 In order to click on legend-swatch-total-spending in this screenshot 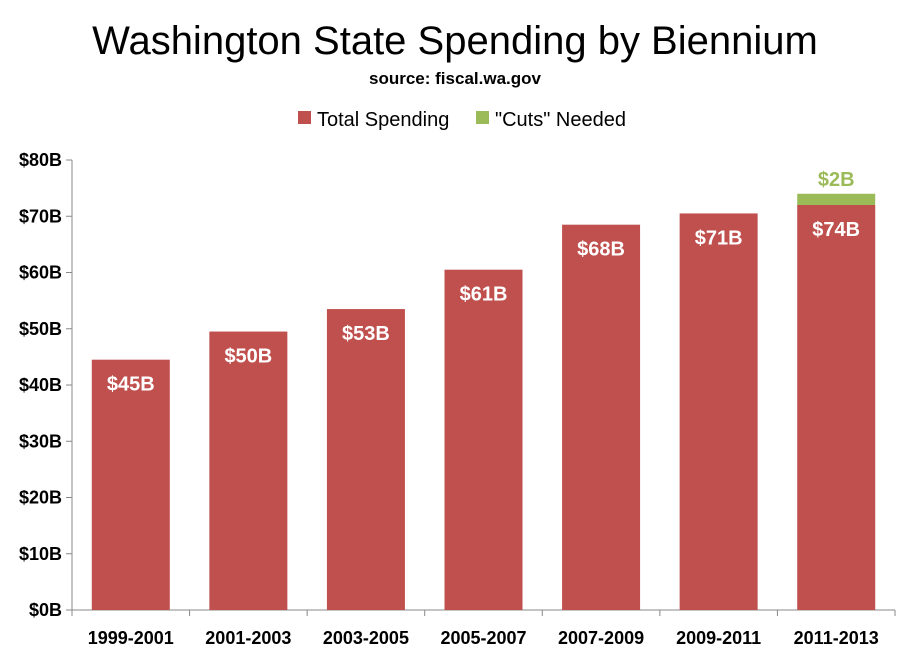, I will do `click(304, 117)`.